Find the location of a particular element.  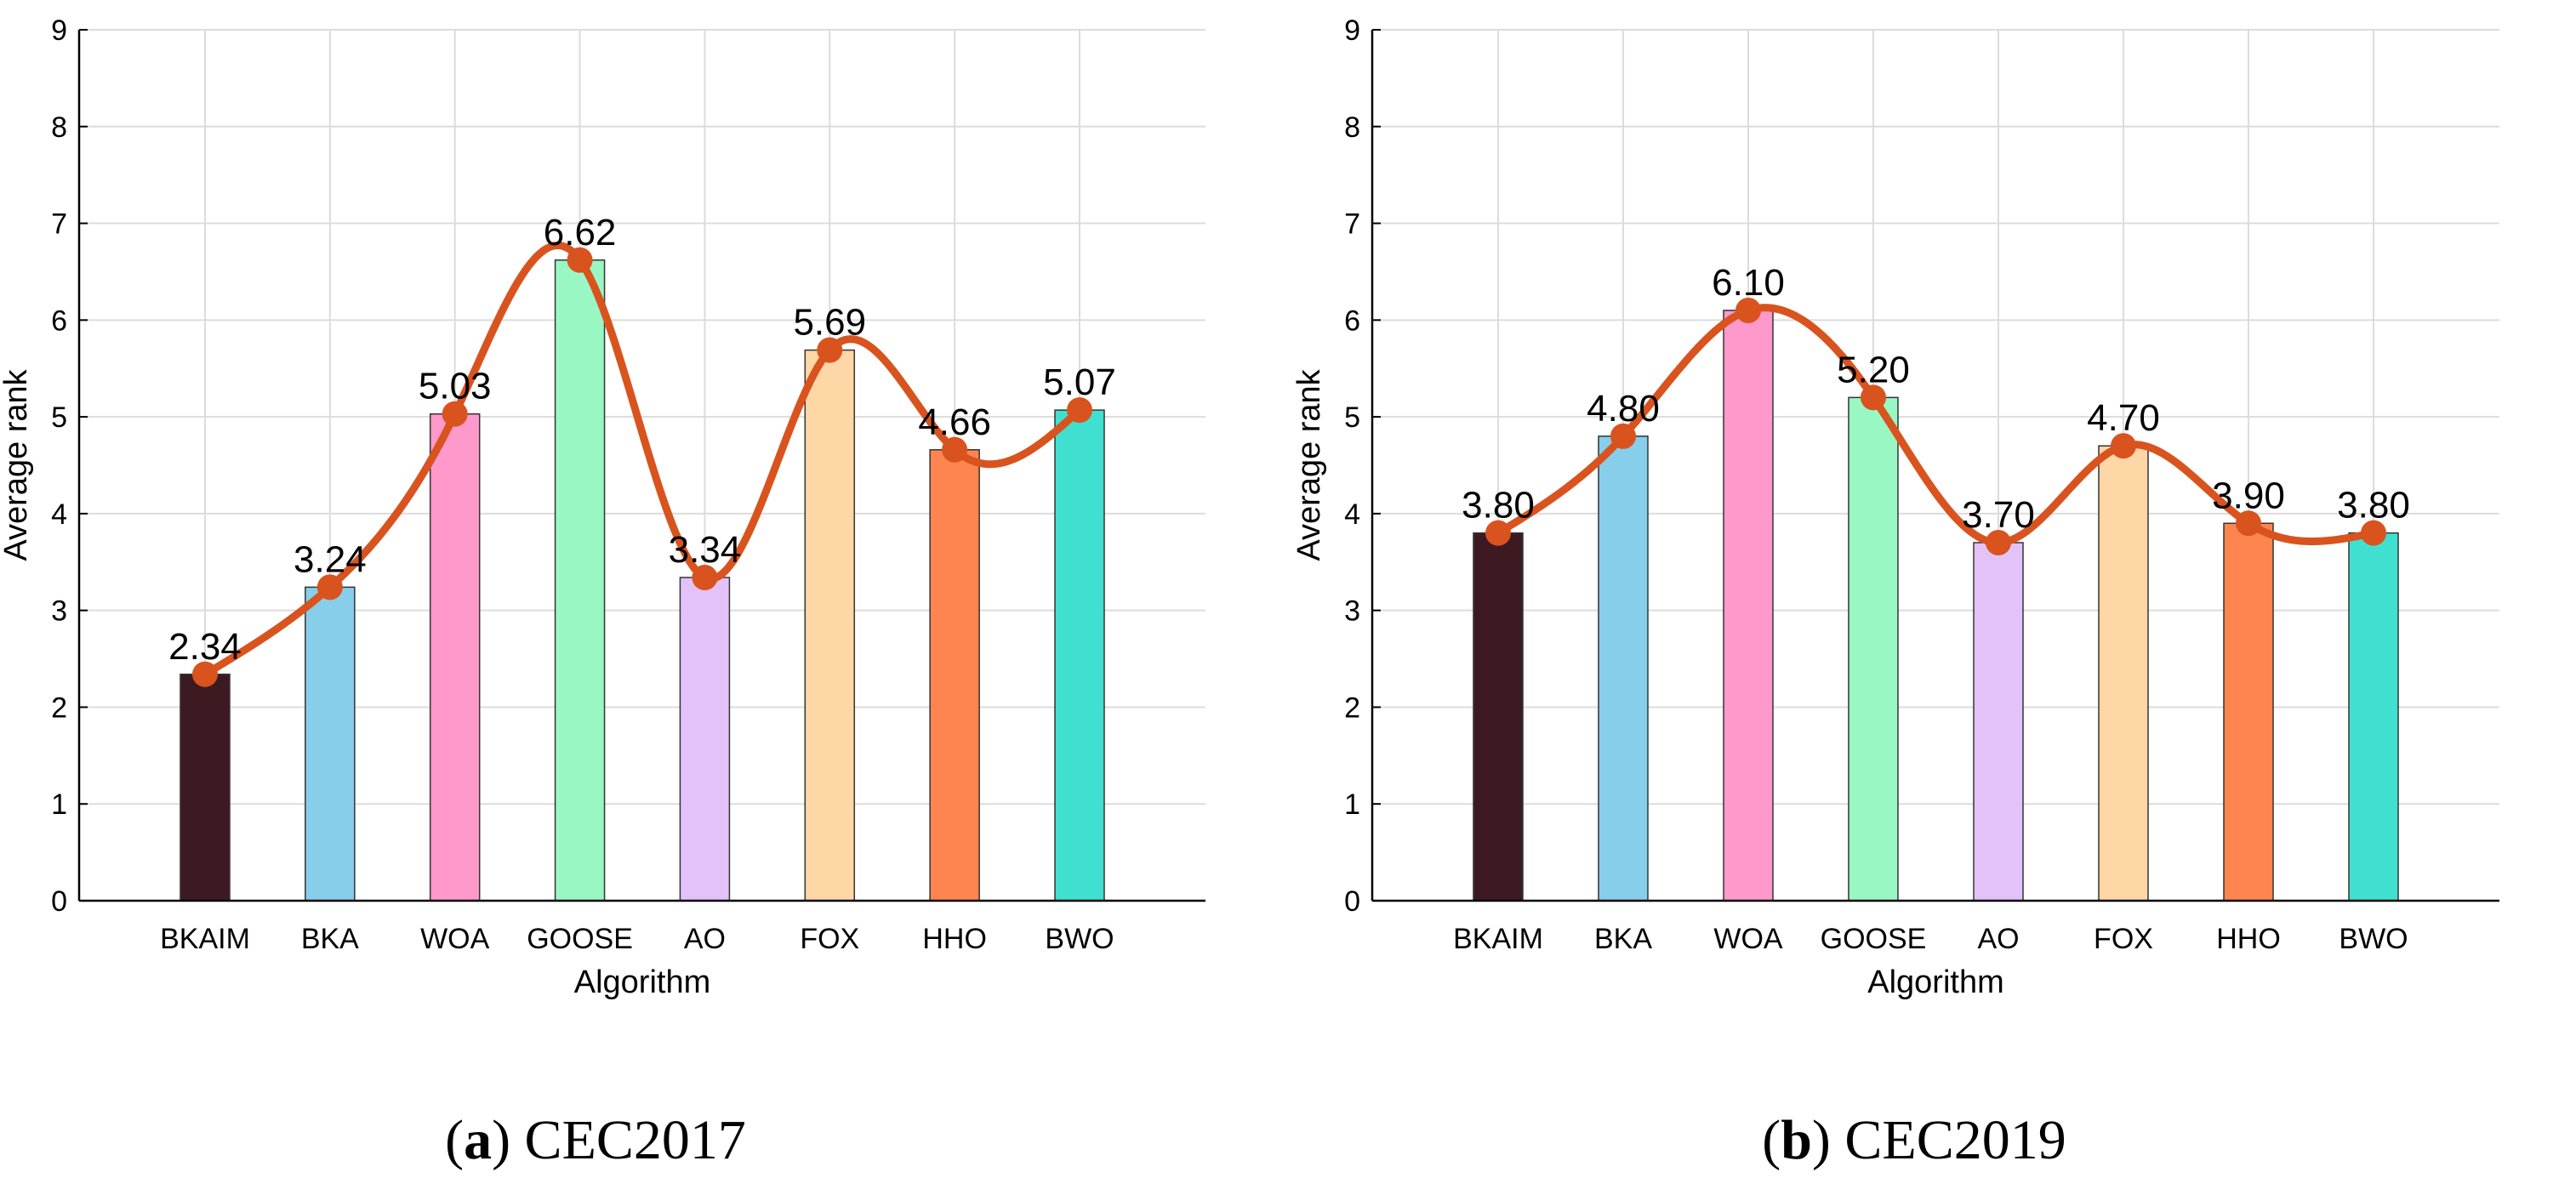

a-value-label: 4.66 is located at coordinates (954, 422).